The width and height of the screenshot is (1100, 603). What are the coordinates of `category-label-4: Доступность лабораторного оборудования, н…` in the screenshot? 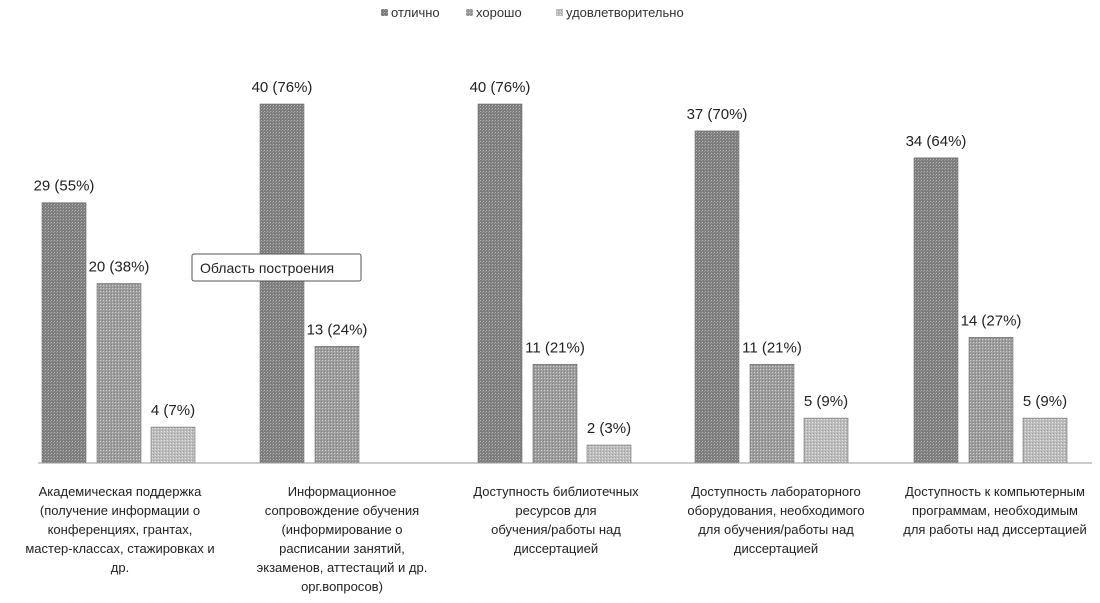 It's located at (775, 520).